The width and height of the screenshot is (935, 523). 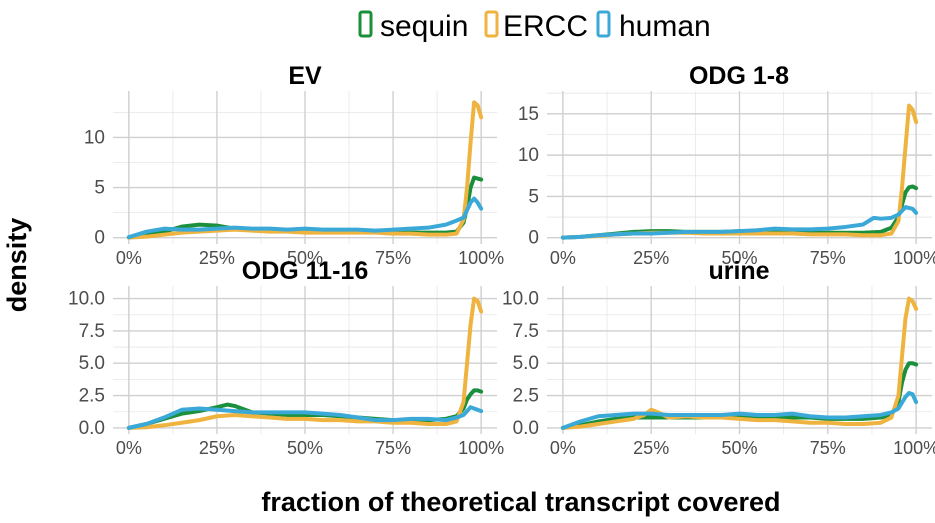 I want to click on legend-key-human, so click(x=603, y=24).